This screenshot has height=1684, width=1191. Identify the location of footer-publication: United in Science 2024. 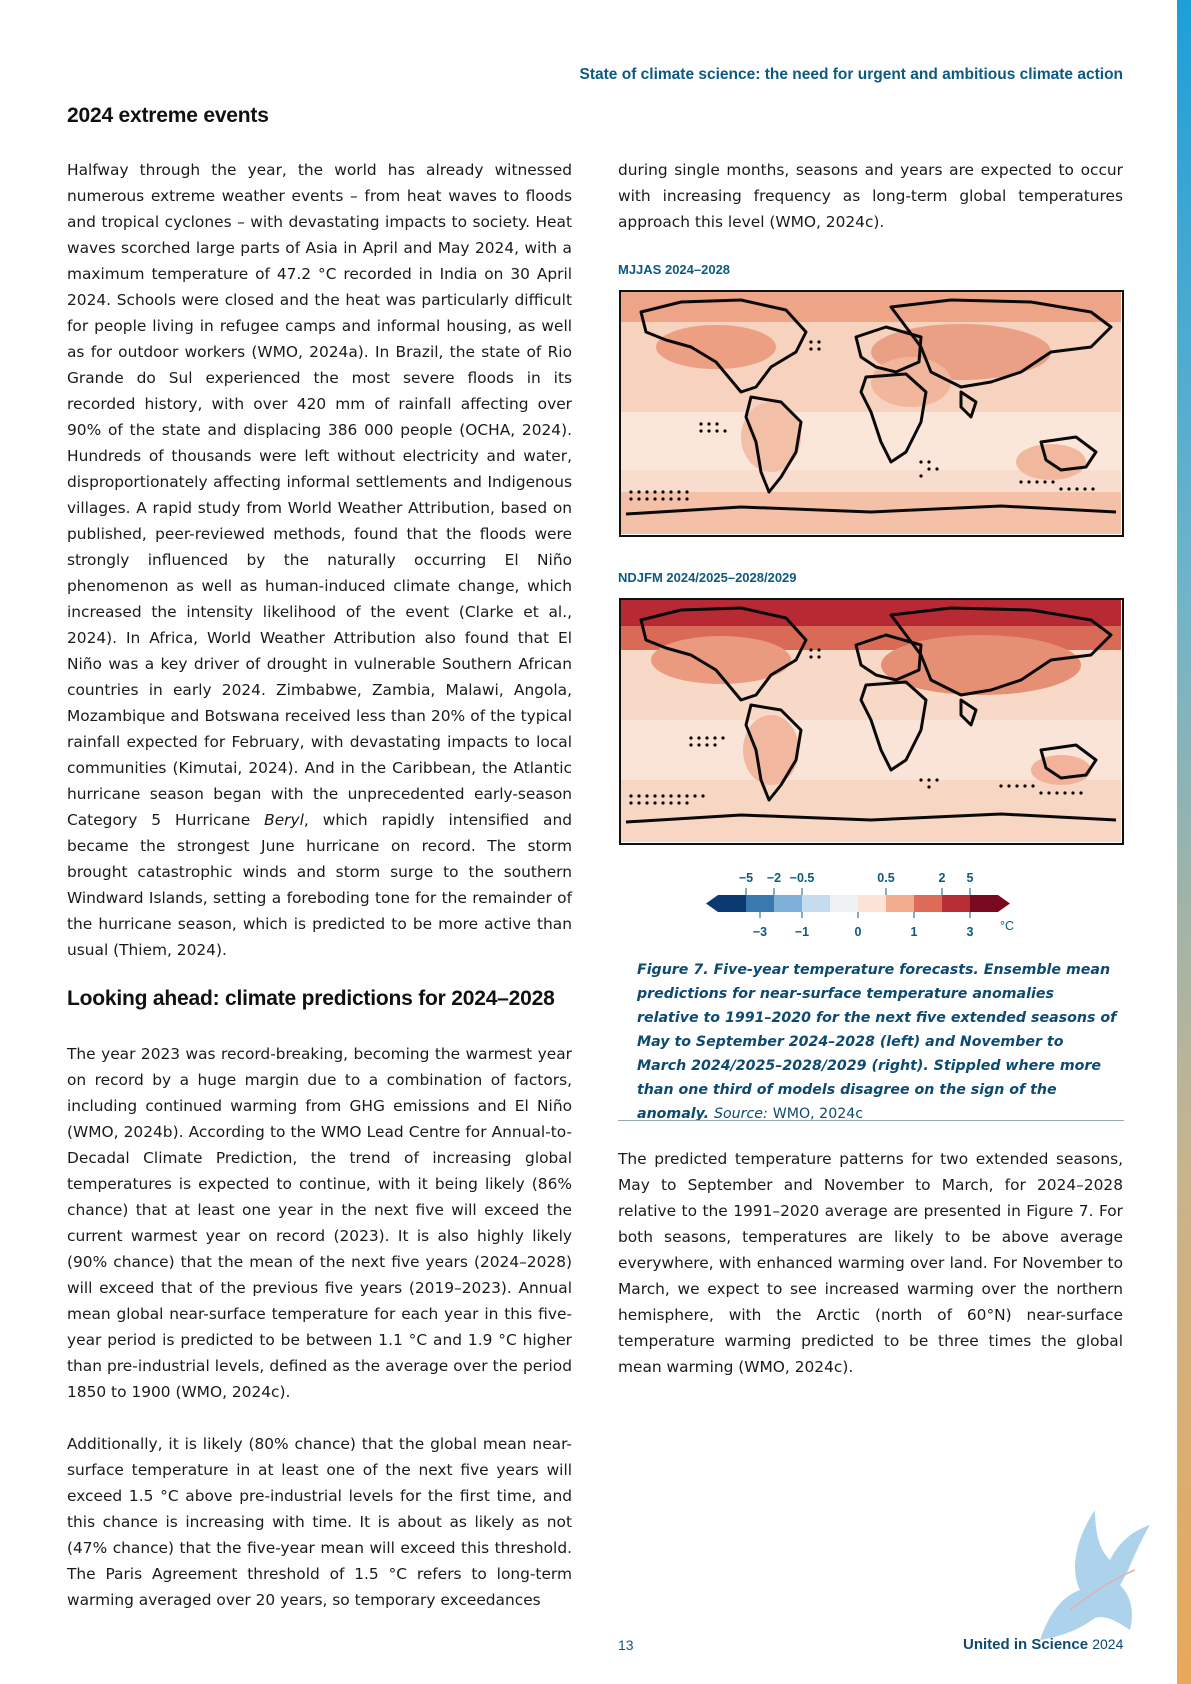
(1043, 1644).